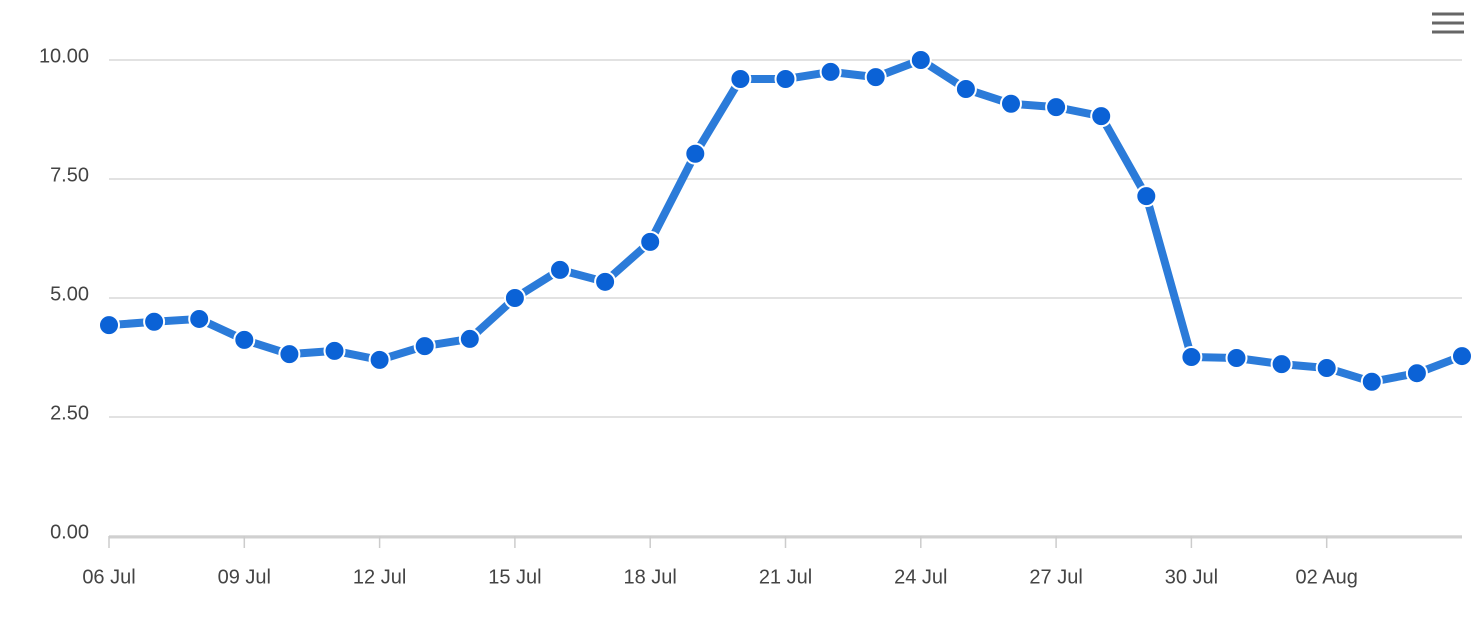 This screenshot has height=632, width=1482. I want to click on y-tick-label: 2.50, so click(69, 413).